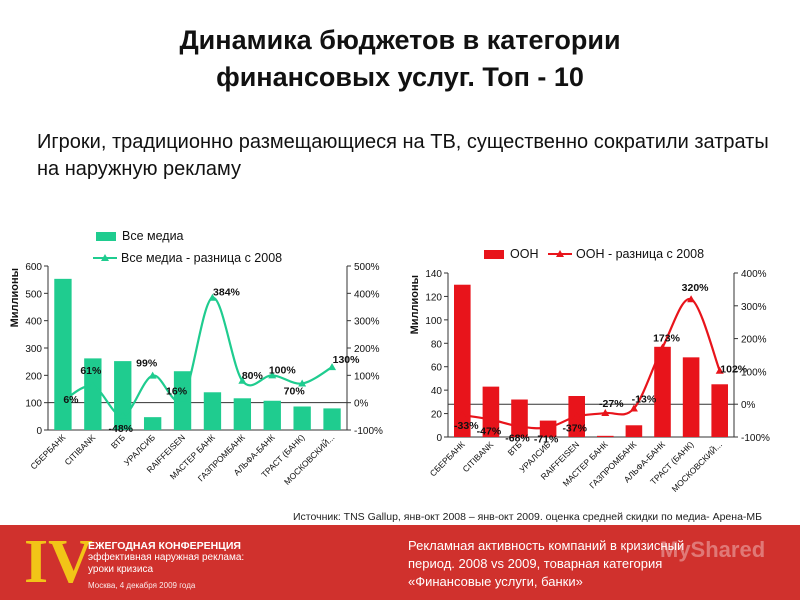  Describe the element at coordinates (118, 441) in the screenshot. I see `left-category-label: ВТБ` at that location.